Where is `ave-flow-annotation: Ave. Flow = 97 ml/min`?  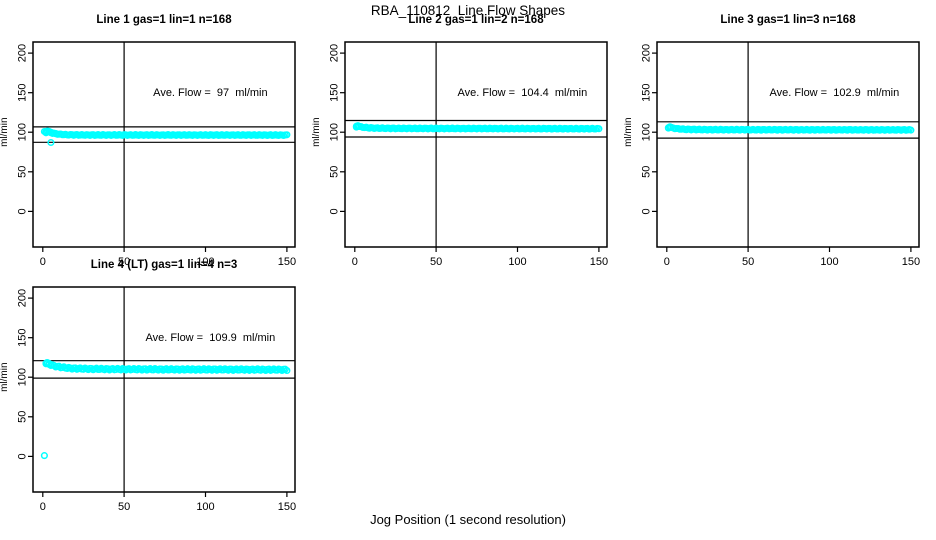
ave-flow-annotation: Ave. Flow = 97 ml/min is located at coordinates (210, 93).